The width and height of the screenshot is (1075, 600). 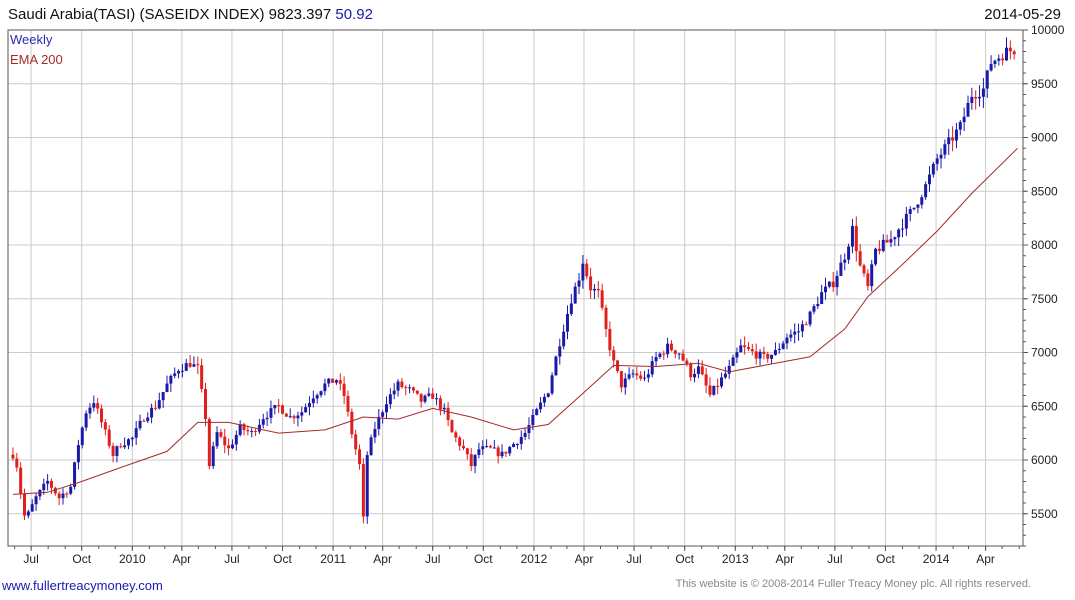 What do you see at coordinates (82, 585) in the screenshot?
I see `site-link: www.fullertreacymoney.com` at bounding box center [82, 585].